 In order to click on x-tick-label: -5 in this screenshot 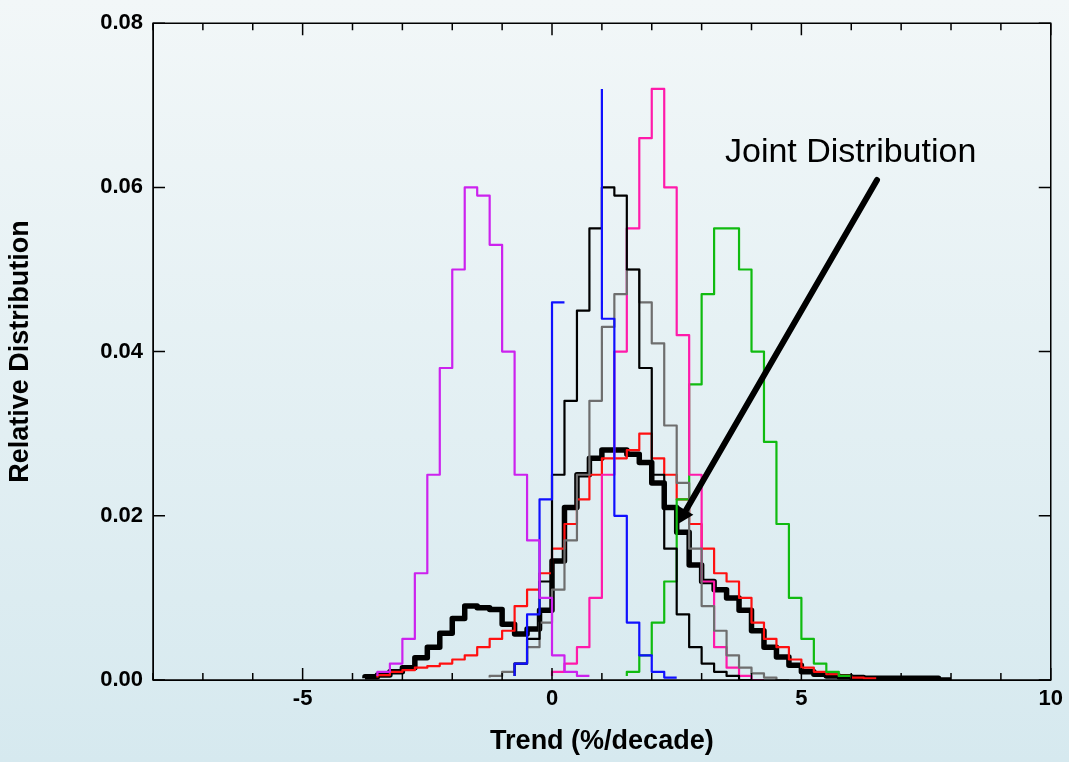, I will do `click(302, 698)`.